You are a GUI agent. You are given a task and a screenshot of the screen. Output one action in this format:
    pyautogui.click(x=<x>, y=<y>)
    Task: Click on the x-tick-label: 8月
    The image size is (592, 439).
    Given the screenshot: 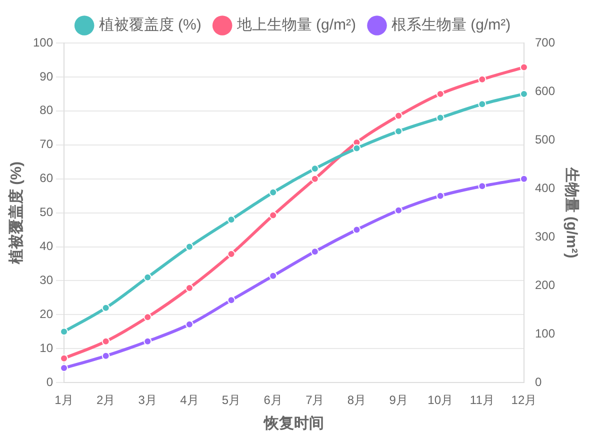 What is the action you would take?
    pyautogui.click(x=356, y=400)
    